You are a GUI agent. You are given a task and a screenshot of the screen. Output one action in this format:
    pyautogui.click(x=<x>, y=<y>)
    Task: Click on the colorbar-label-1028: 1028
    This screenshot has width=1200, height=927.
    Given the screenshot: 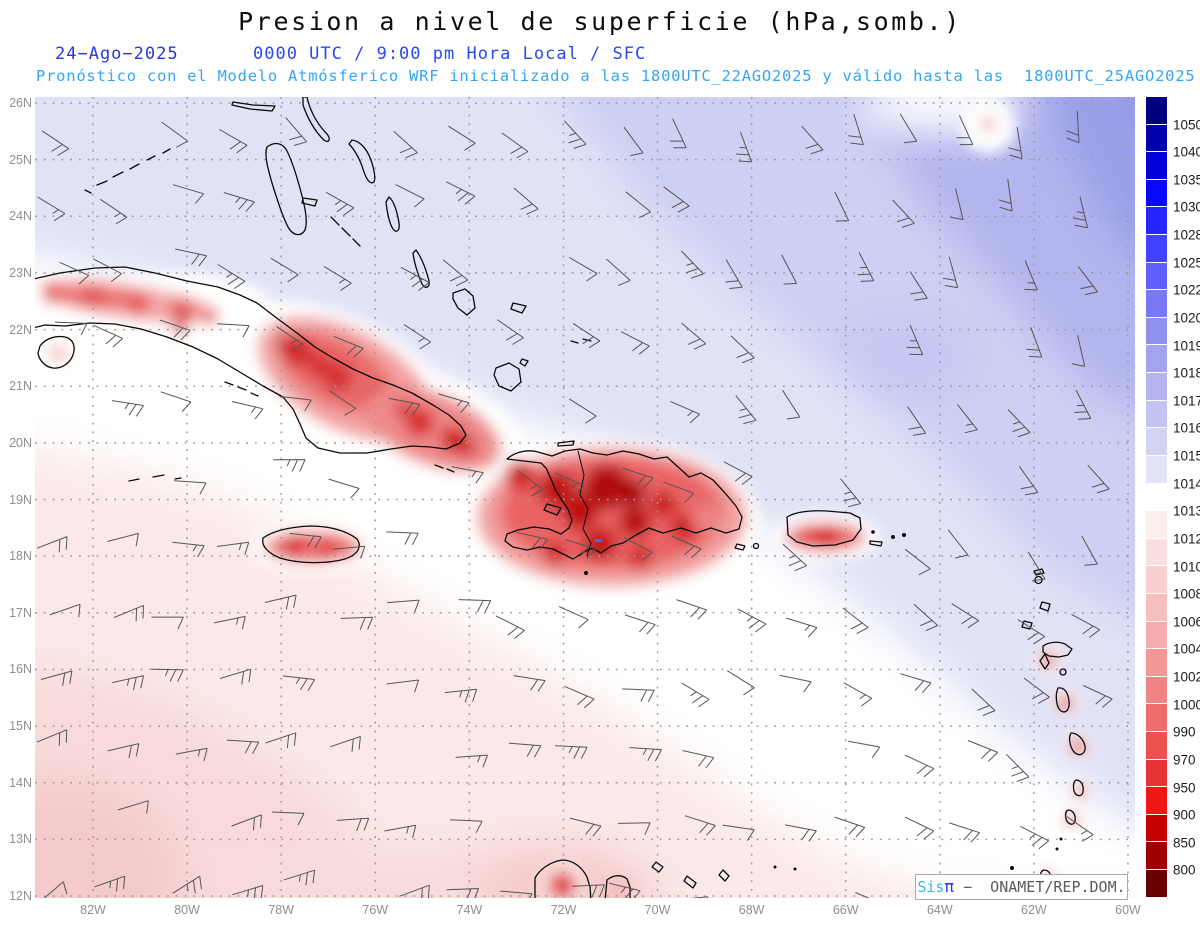 What is the action you would take?
    pyautogui.click(x=1186, y=235)
    